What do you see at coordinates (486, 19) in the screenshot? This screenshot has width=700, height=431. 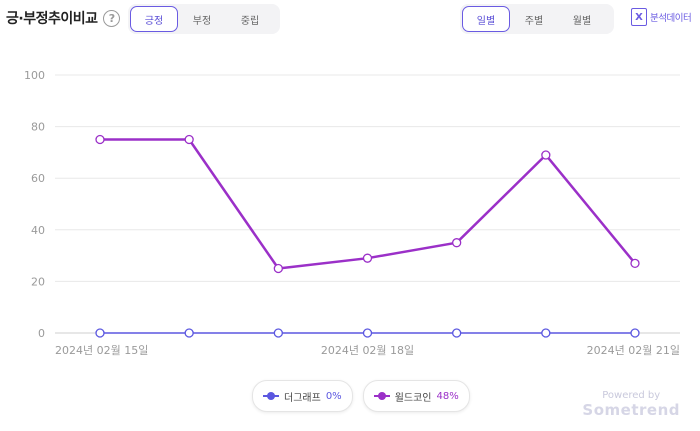 I see `tab-daily: 일별` at bounding box center [486, 19].